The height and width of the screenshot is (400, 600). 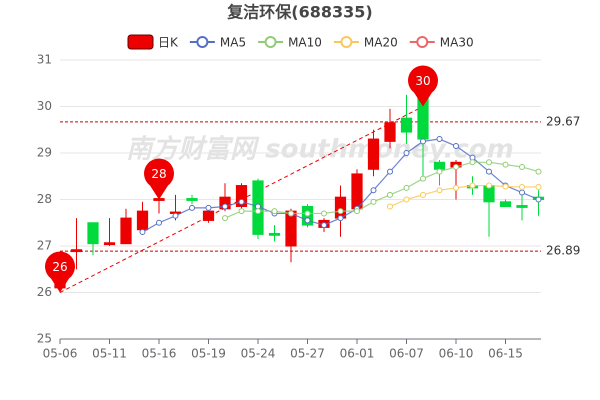 I want to click on x-tick-label: 05-24, so click(x=258, y=354).